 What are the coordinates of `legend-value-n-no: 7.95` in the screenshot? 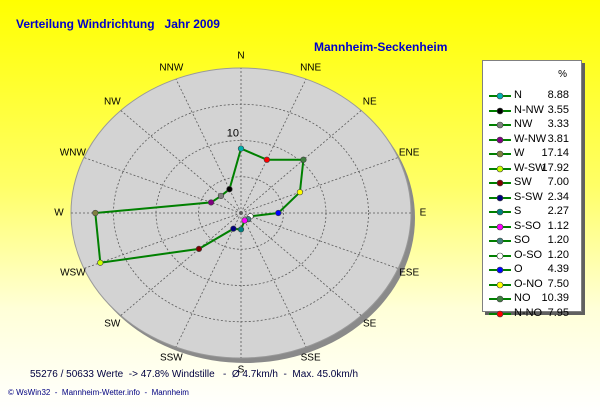 It's located at (558, 312).